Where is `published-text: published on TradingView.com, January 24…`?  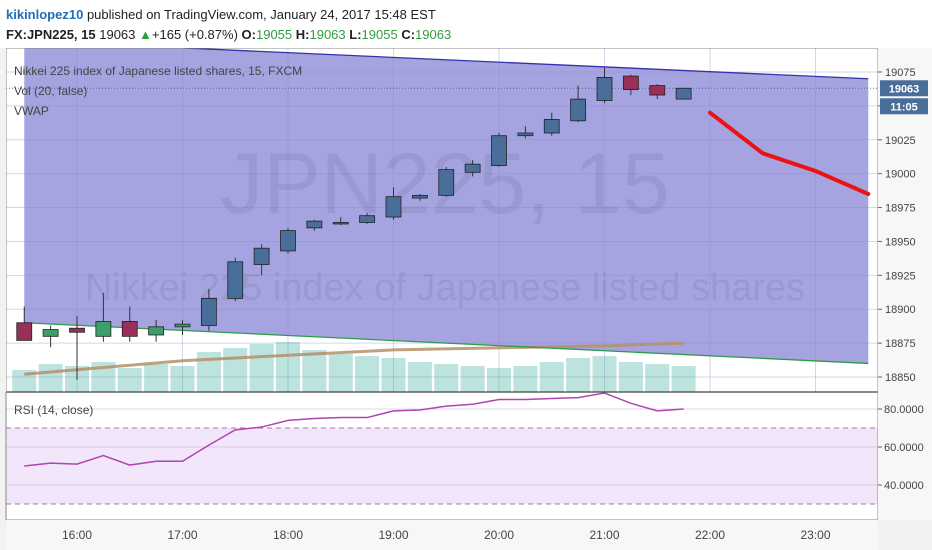
published-text: published on TradingView.com, January 24… is located at coordinates (261, 14).